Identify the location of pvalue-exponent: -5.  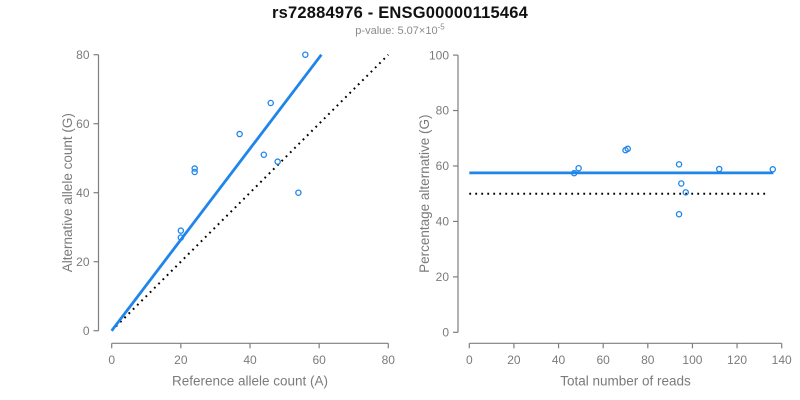
(441, 27).